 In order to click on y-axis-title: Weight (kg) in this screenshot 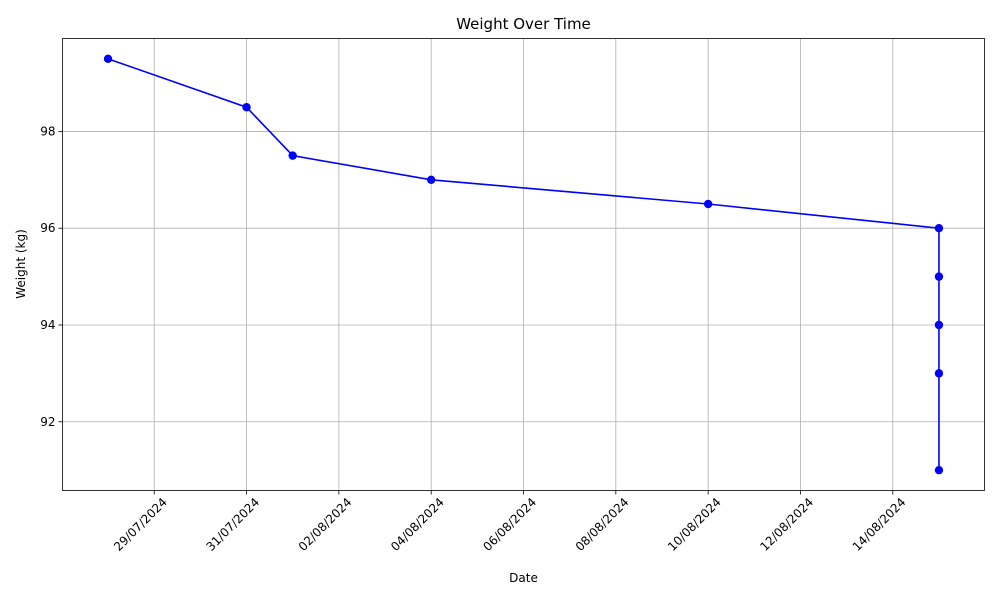, I will do `click(21, 264)`.